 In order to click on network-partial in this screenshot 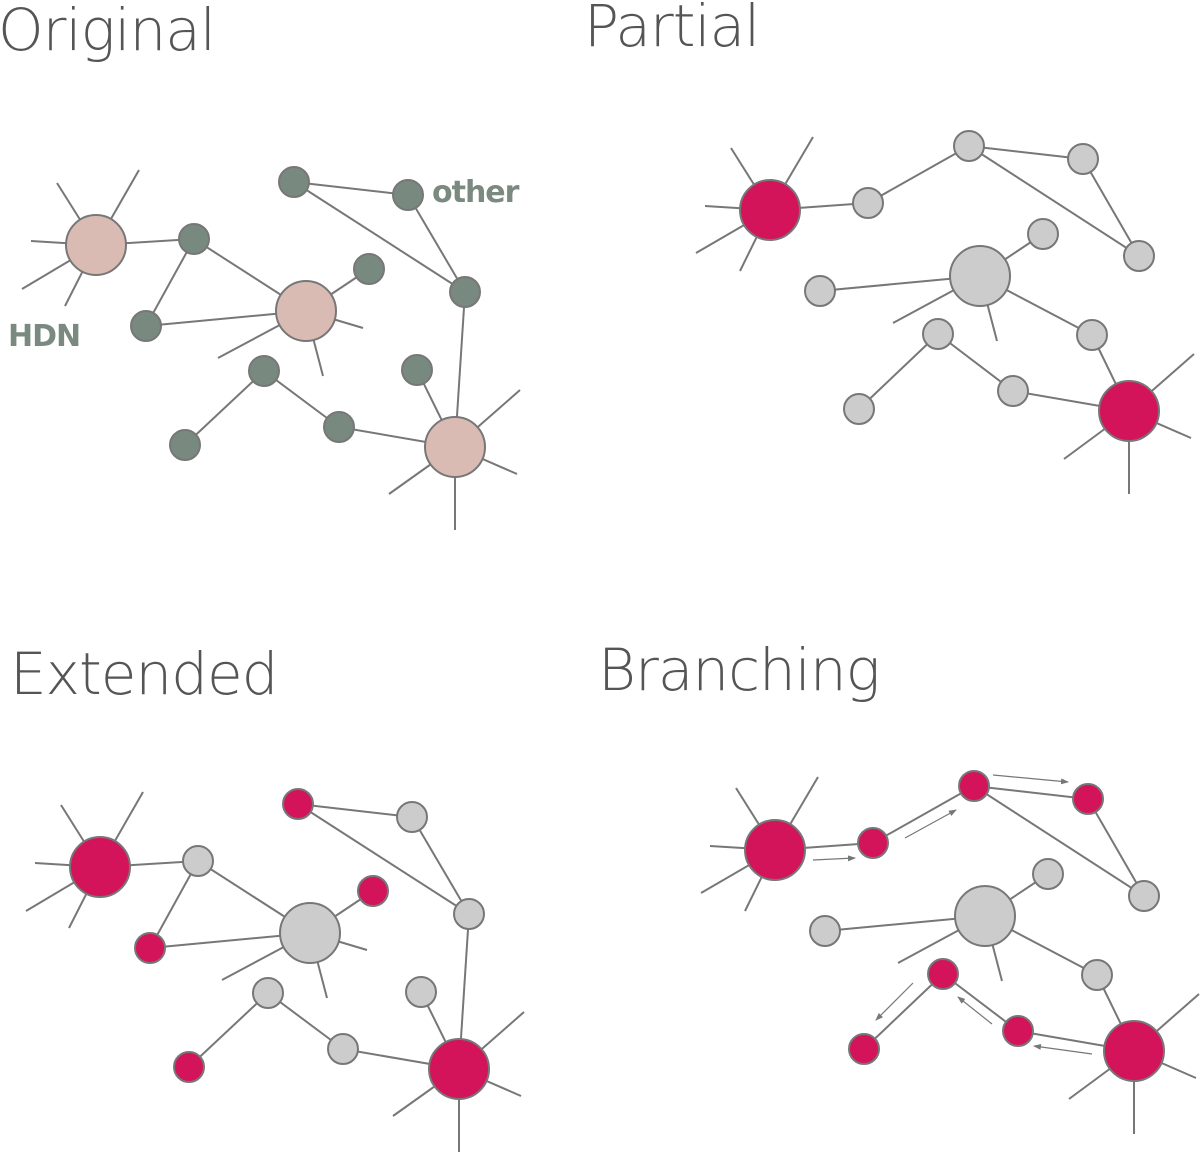, I will do `click(945, 312)`.